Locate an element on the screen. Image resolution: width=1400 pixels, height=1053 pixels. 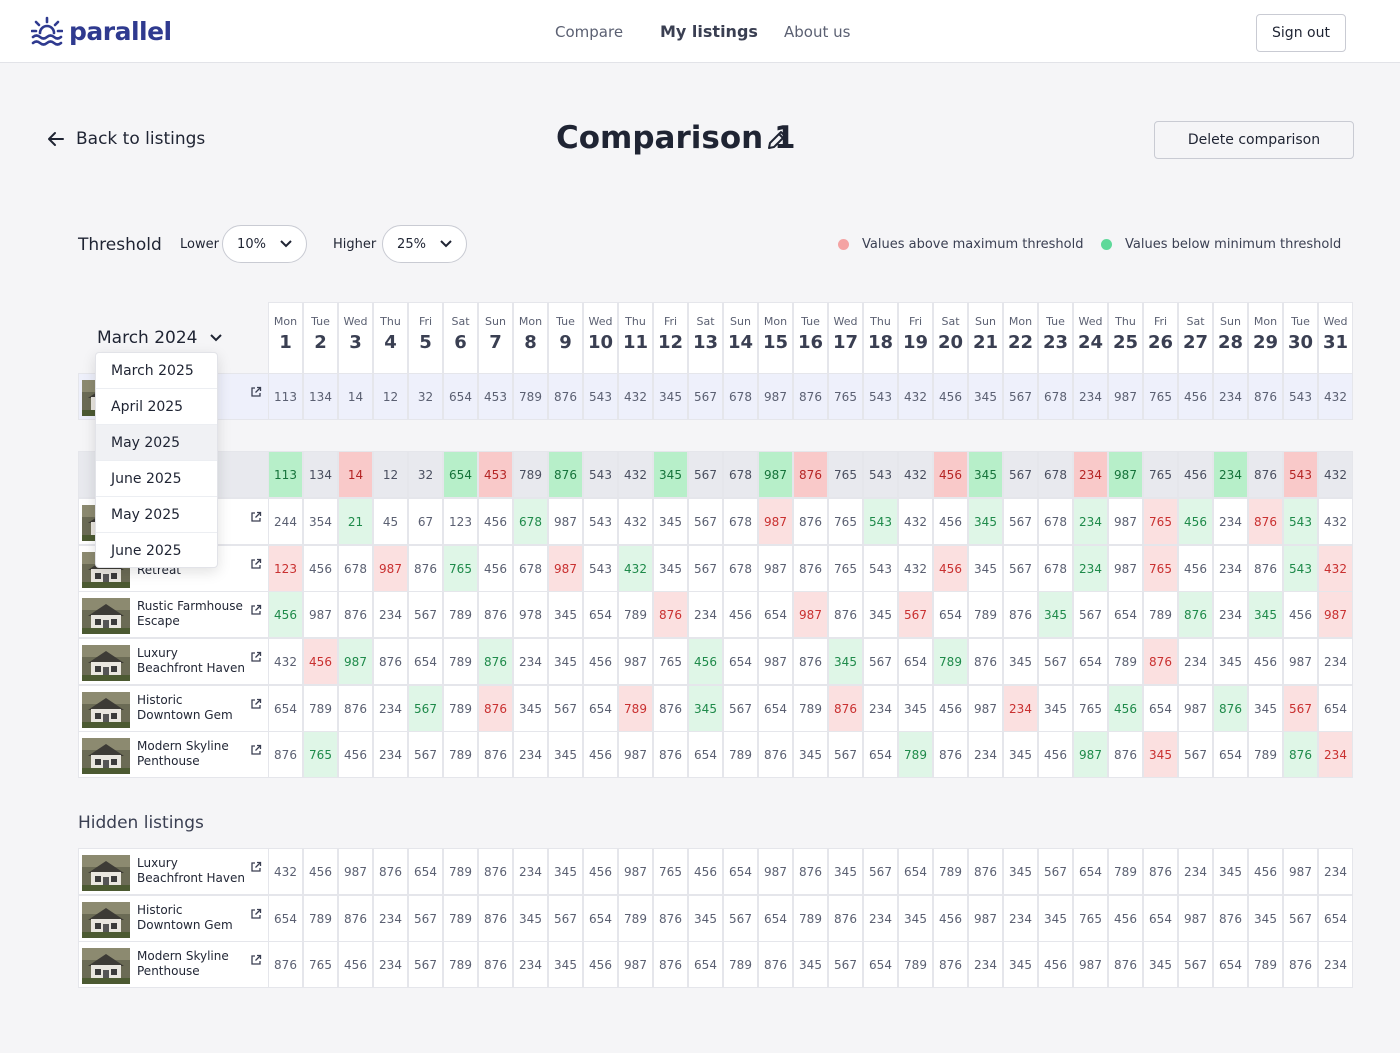
higher-threshold-select: 25% is located at coordinates (424, 244).